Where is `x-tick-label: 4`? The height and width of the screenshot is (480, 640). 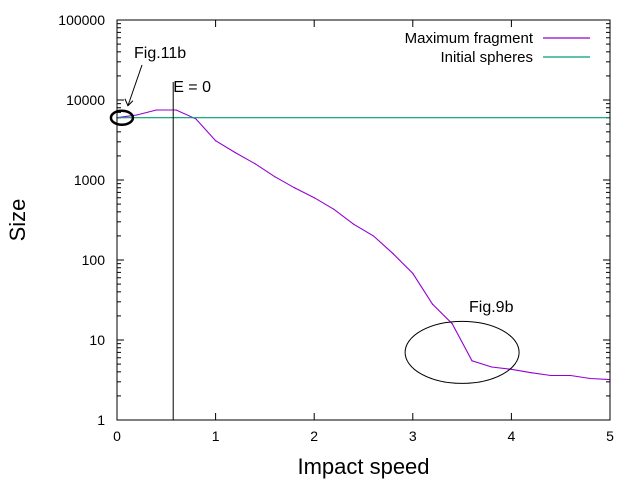
x-tick-label: 4 is located at coordinates (512, 436).